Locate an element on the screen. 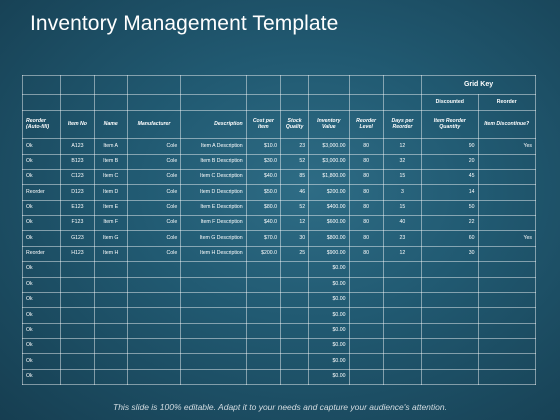 This screenshot has height=420, width=560. cell-item-no: C123 is located at coordinates (77, 177).